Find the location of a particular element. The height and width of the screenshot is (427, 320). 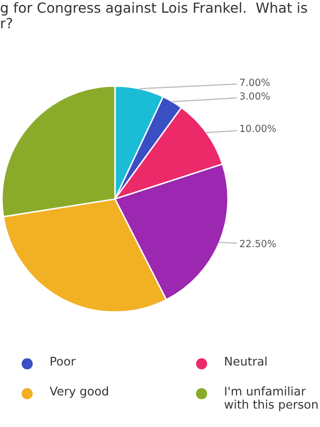

chart-title: g for Congress against Lois Frankel. What is r? is located at coordinates (154, 15).